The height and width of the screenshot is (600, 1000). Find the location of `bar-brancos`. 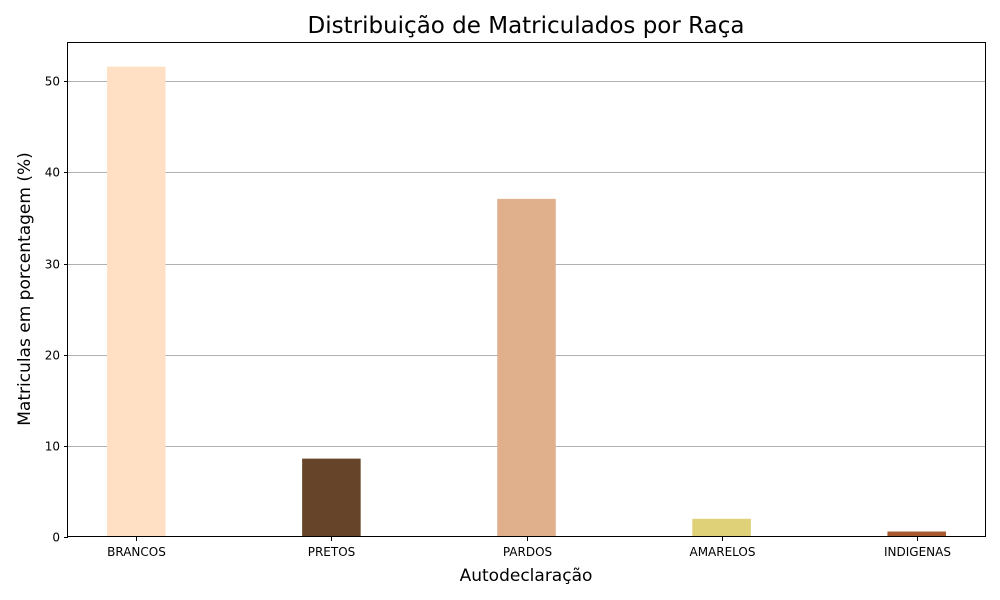

bar-brancos is located at coordinates (136, 301).